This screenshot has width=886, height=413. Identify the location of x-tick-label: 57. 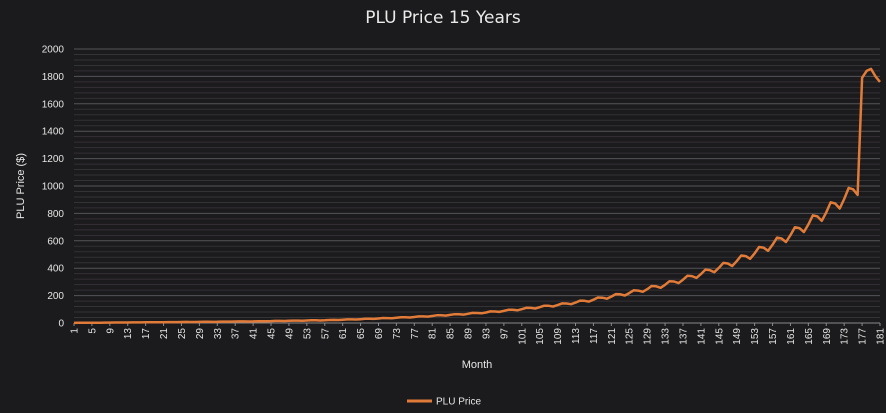
(325, 334).